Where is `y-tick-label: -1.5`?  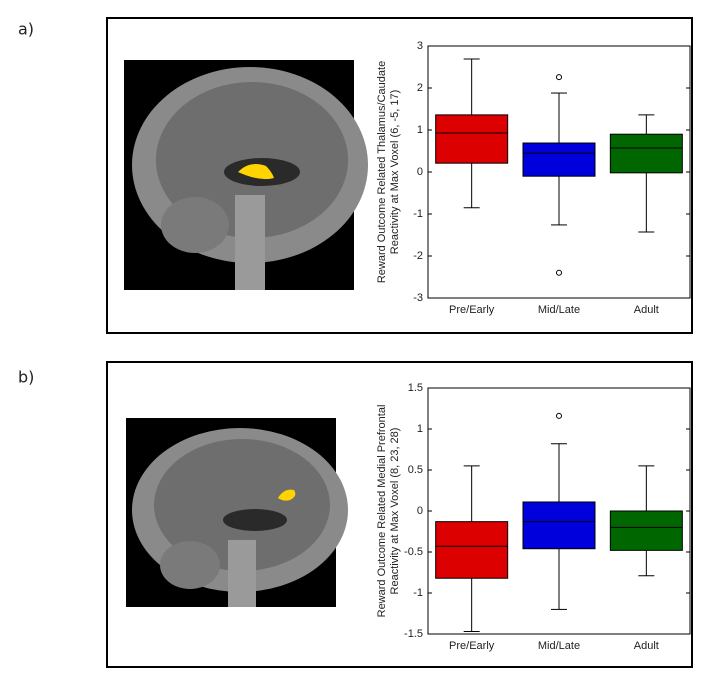 y-tick-label: -1.5 is located at coordinates (413, 634).